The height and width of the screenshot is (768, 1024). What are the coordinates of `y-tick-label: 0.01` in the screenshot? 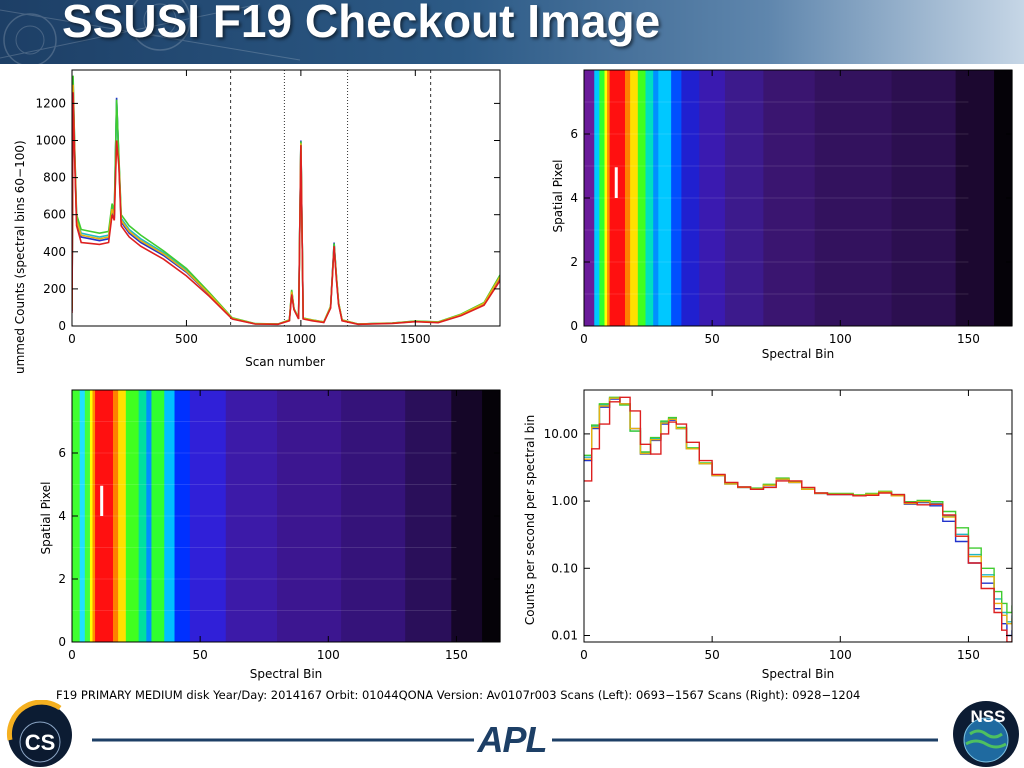 It's located at (564, 635).